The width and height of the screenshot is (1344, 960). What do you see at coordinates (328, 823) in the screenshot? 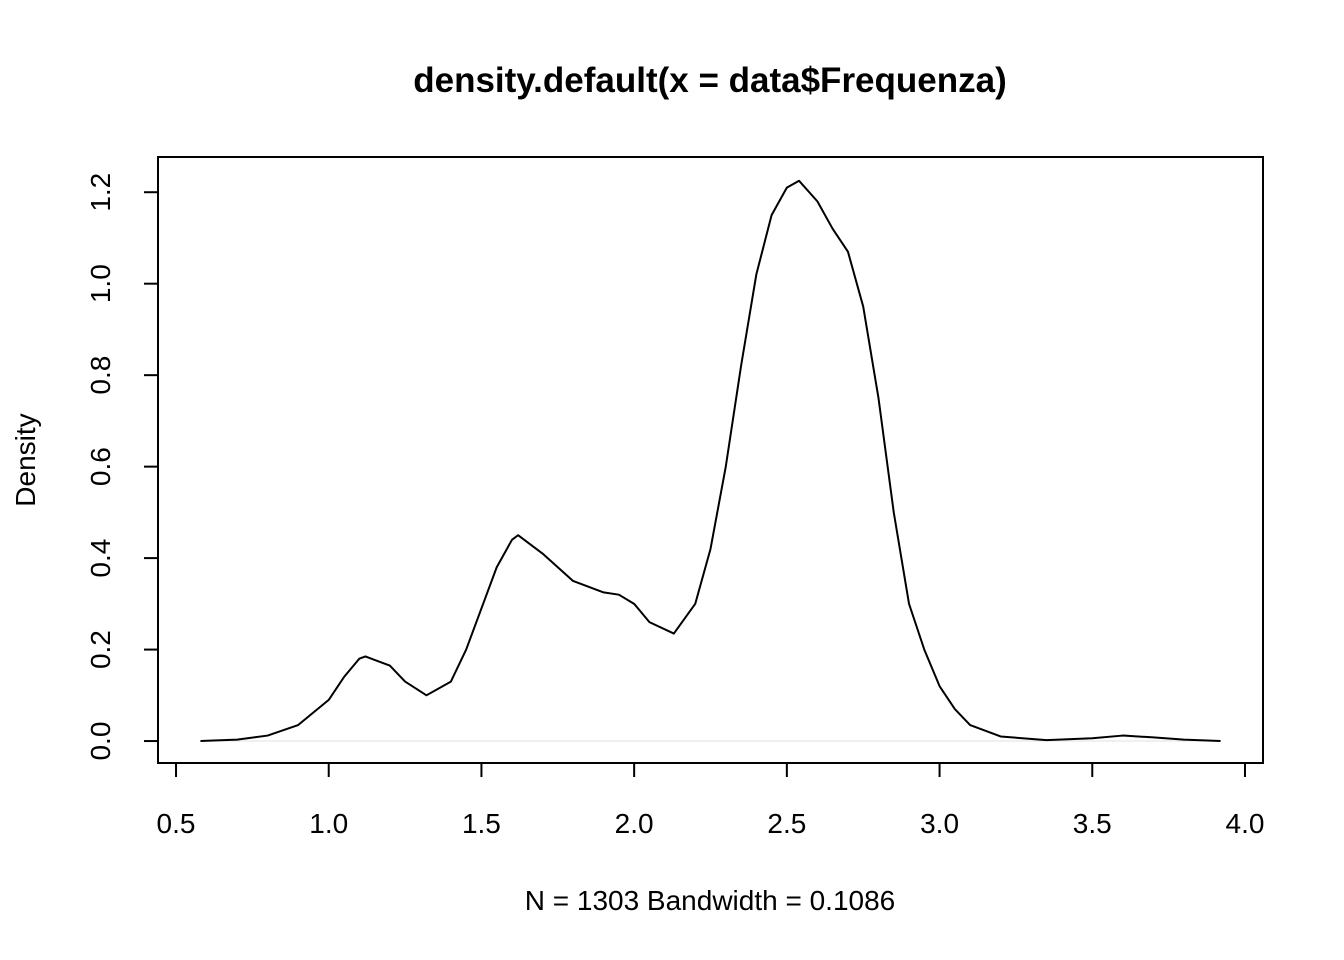
I see `x-tick-label: 1.0` at bounding box center [328, 823].